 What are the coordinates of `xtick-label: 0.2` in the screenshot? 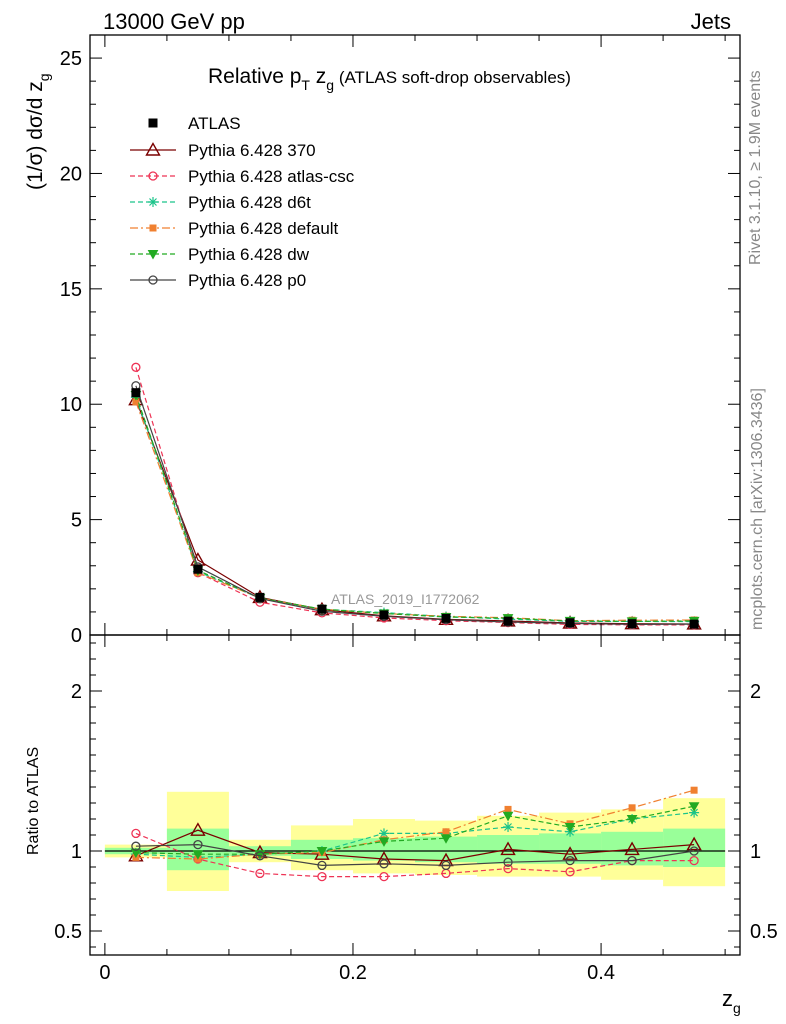 It's located at (353, 973).